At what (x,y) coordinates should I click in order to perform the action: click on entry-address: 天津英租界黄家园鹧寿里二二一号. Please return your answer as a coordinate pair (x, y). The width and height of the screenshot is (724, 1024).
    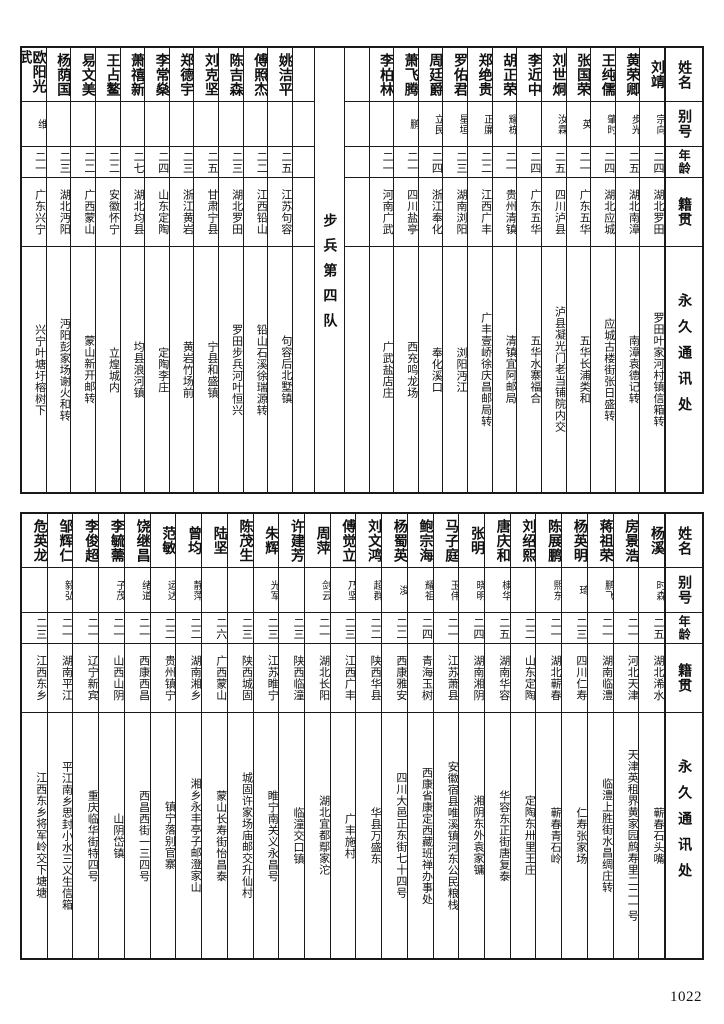
    Looking at the image, I should click on (632, 835).